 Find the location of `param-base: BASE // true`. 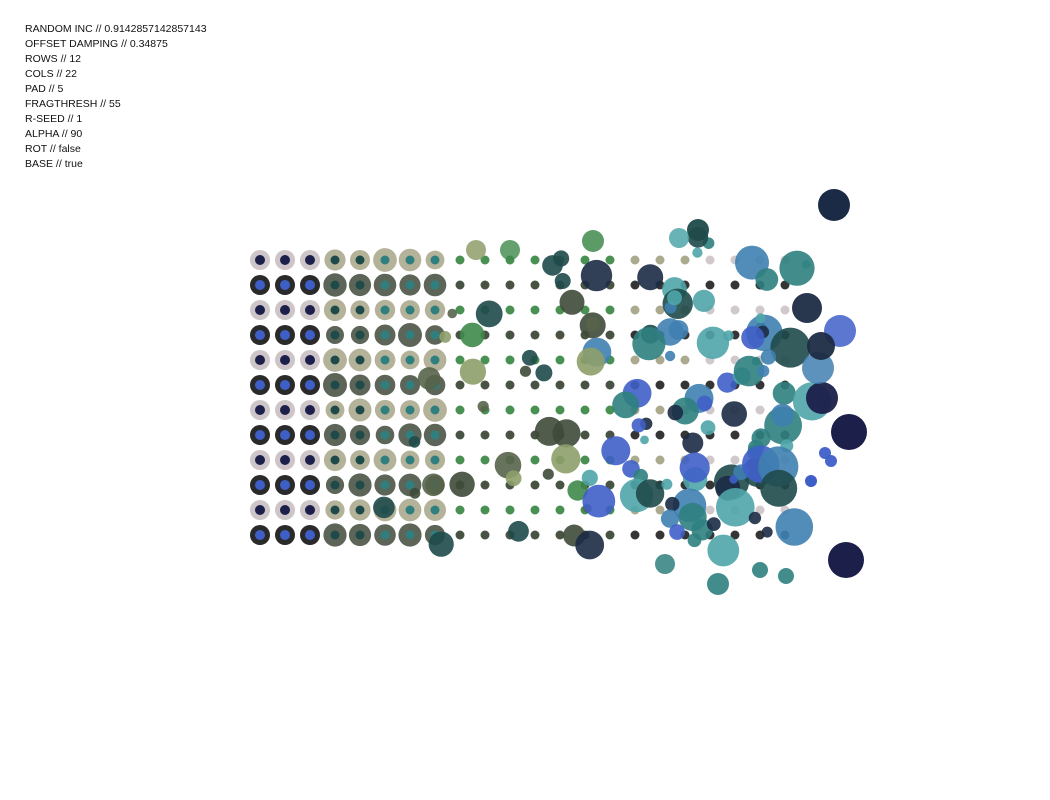

param-base: BASE // true is located at coordinates (54, 164).